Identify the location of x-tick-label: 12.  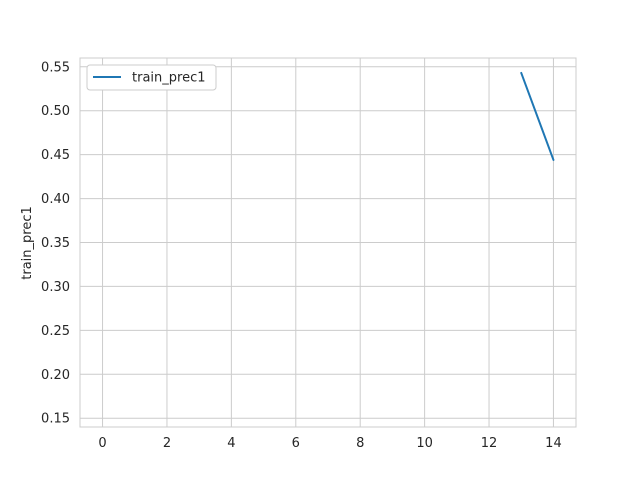
(489, 443).